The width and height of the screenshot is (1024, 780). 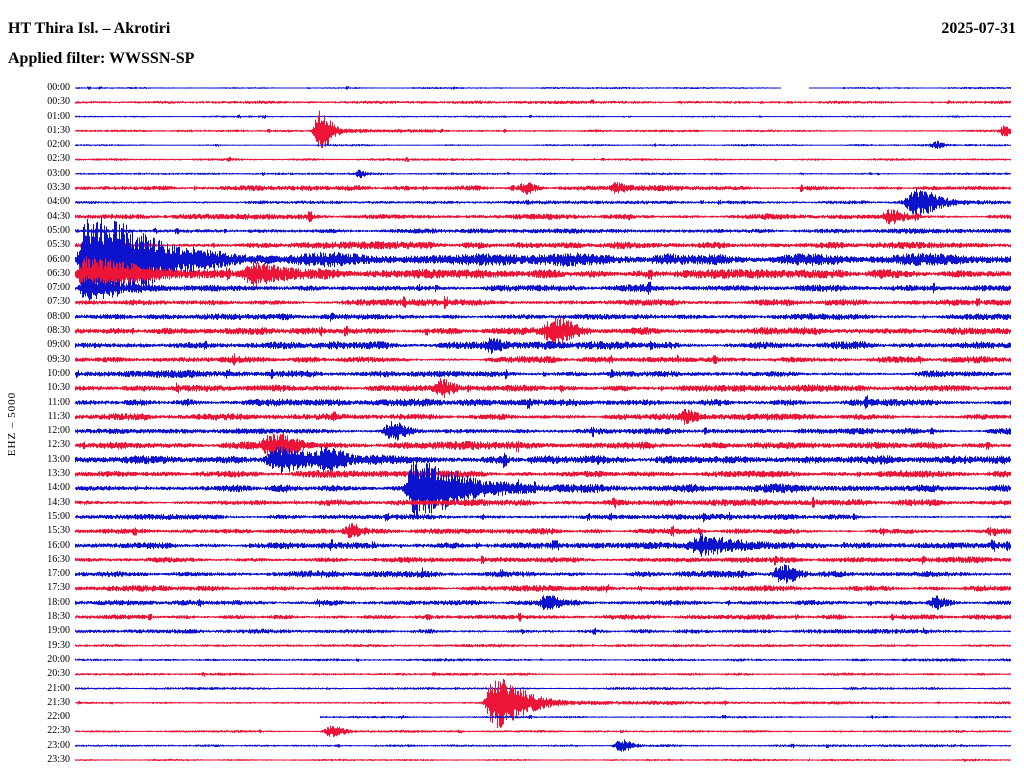 I want to click on time-label: 02:00, so click(x=58, y=145).